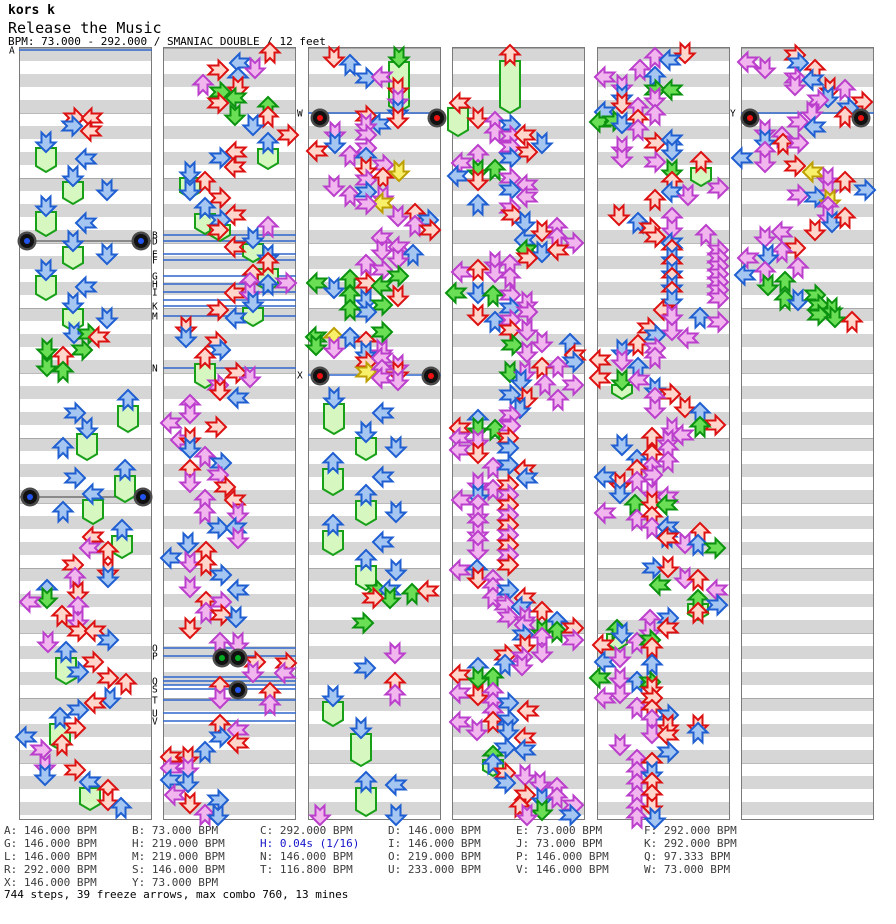 The height and width of the screenshot is (924, 896). I want to click on bpm-legend-entry: J: 73.000 BPM, so click(559, 843).